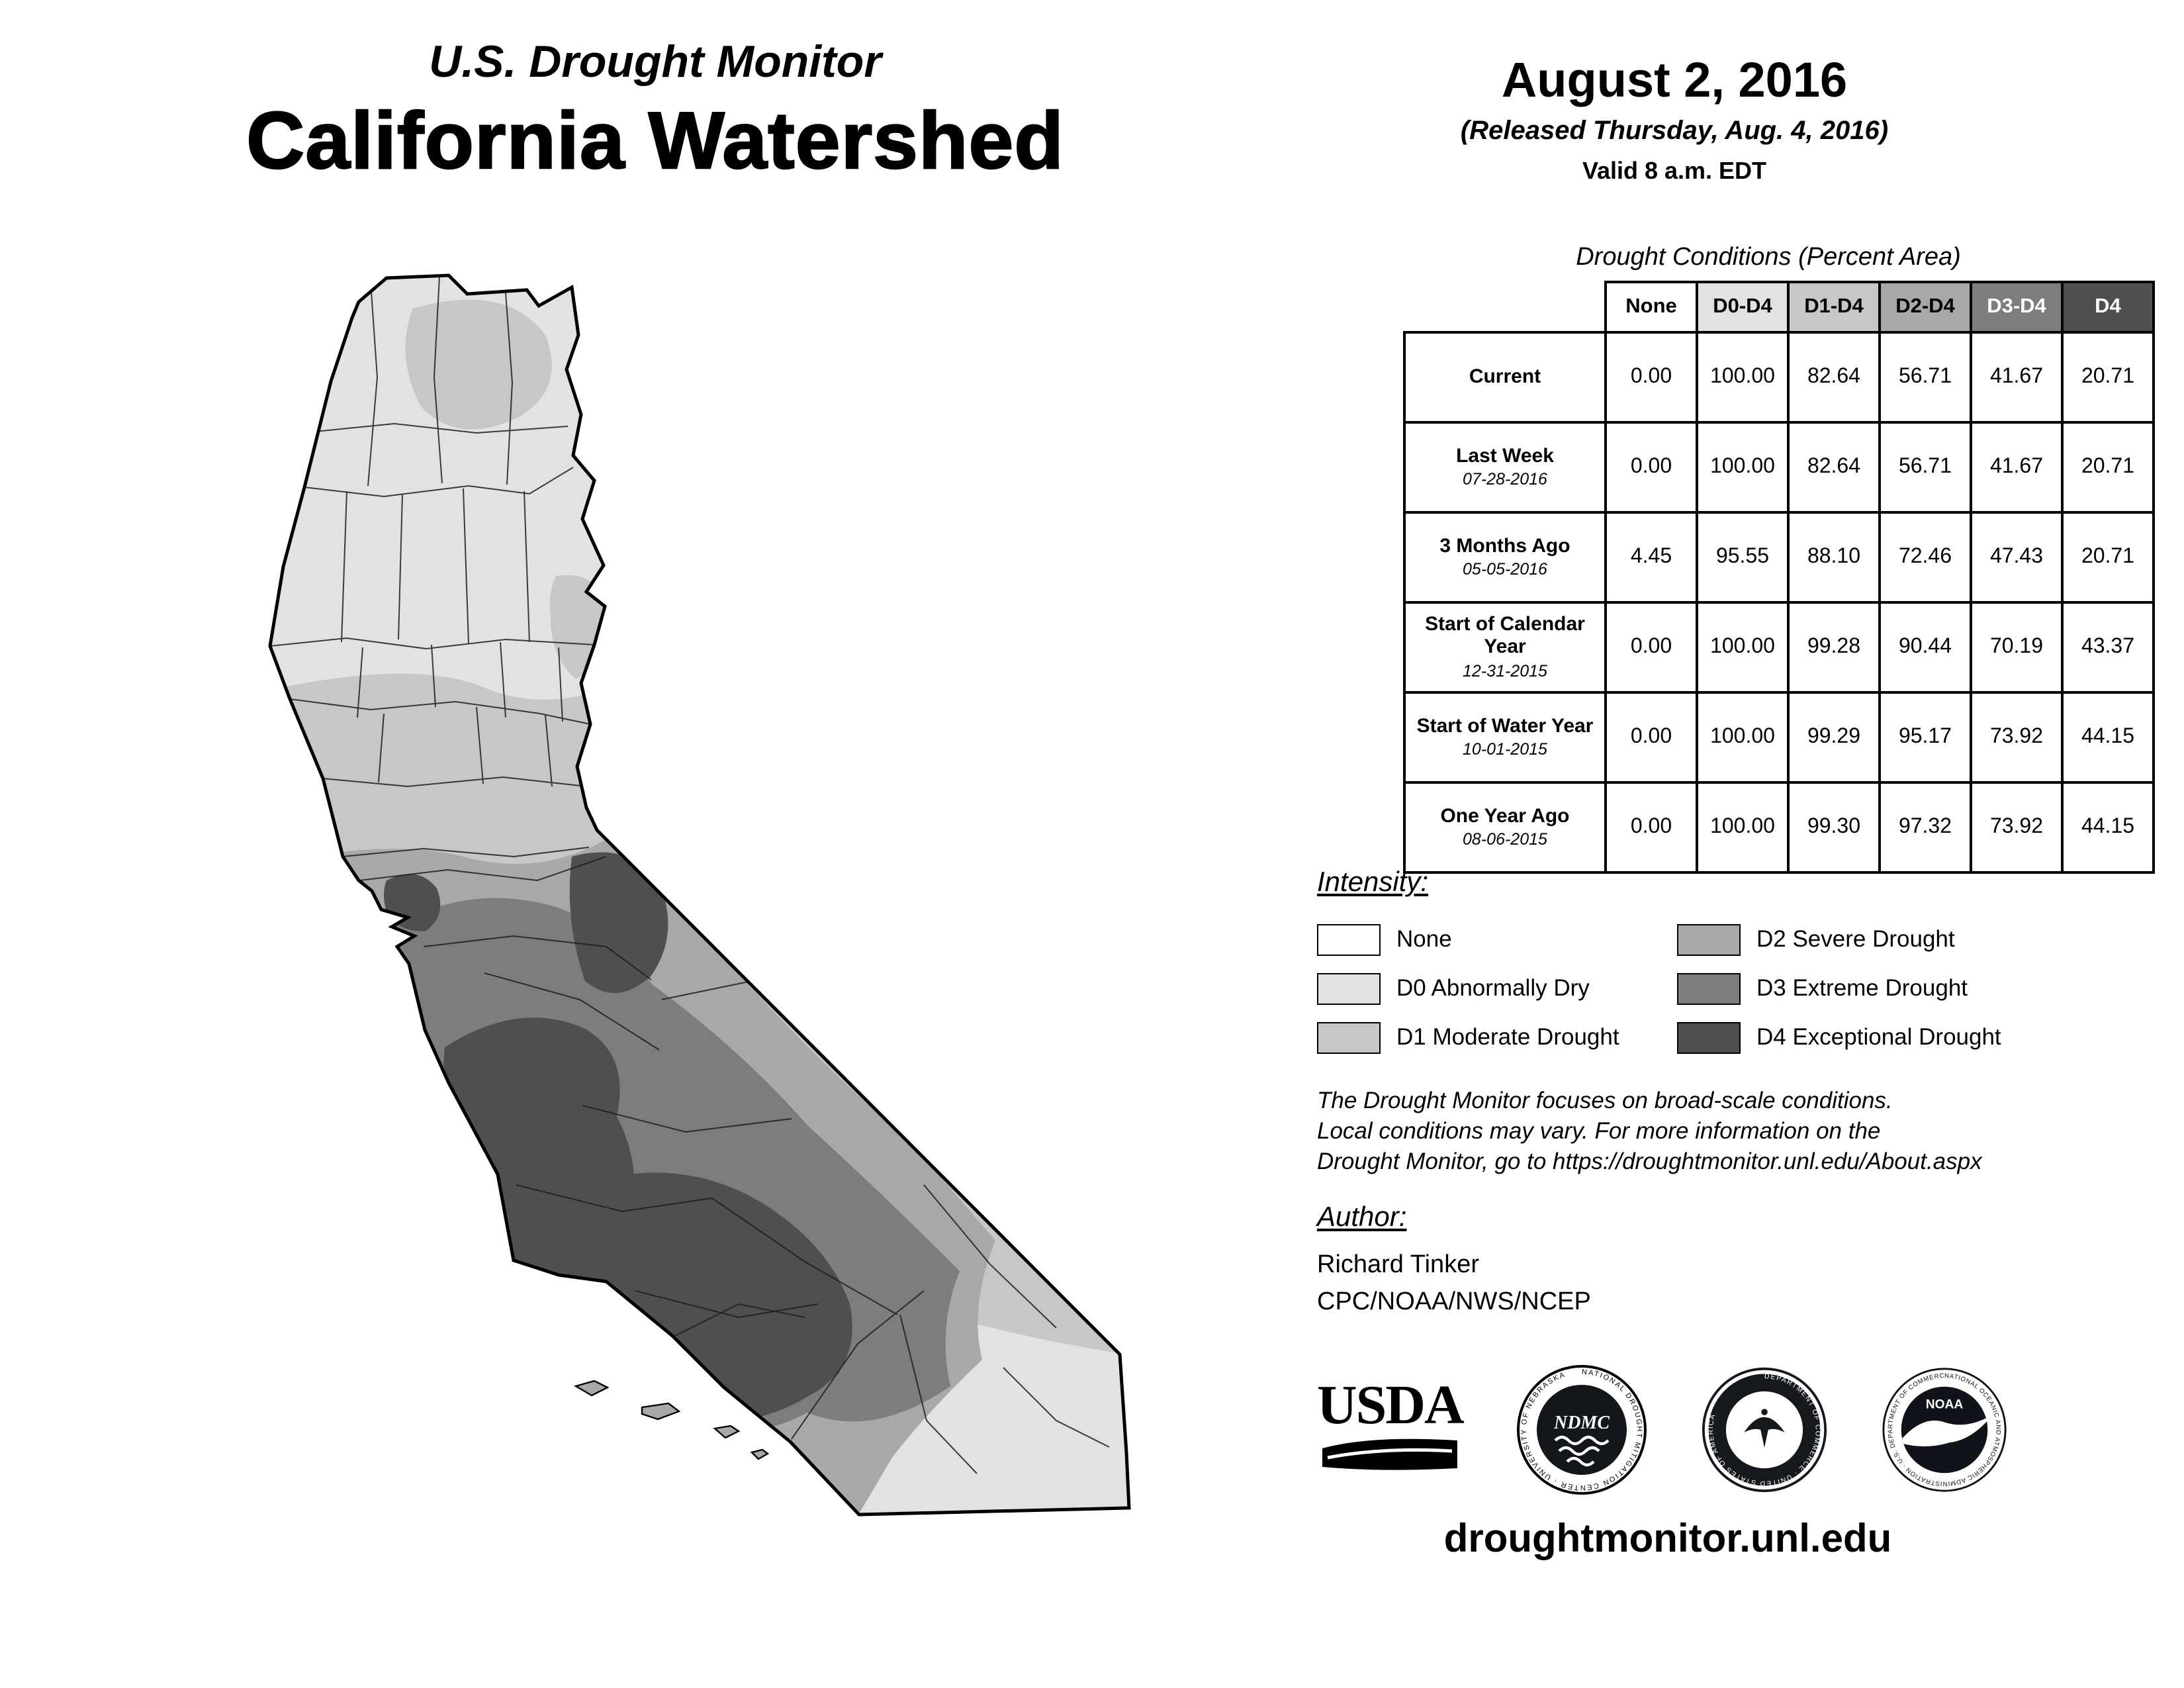 The image size is (2184, 1688). Describe the element at coordinates (1505, 307) in the screenshot. I see `table-corner-cell` at that location.